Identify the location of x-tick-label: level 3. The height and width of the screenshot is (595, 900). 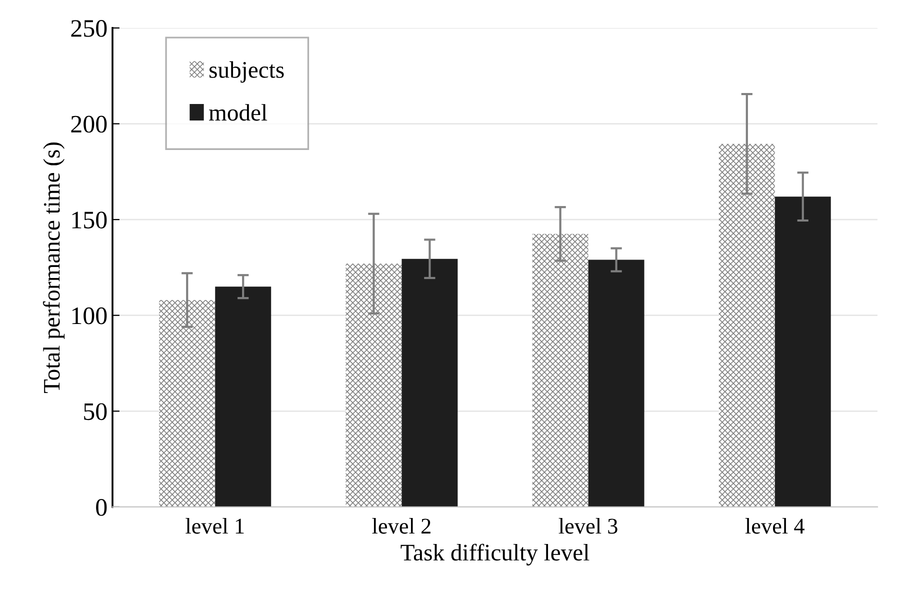
(588, 526).